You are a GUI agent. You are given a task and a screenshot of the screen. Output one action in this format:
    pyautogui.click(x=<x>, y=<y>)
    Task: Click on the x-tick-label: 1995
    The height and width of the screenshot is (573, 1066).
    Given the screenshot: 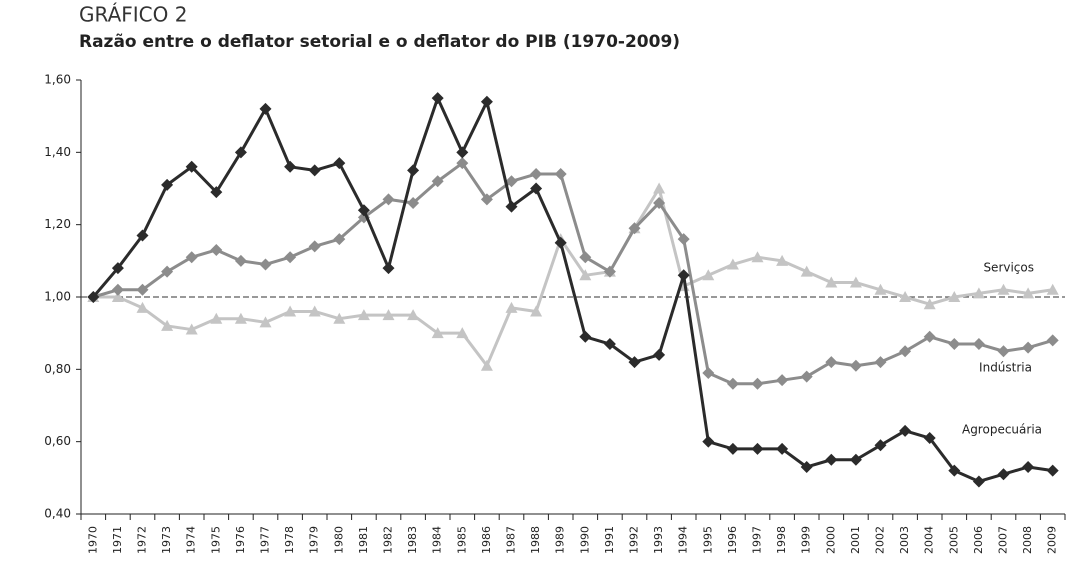 What is the action you would take?
    pyautogui.click(x=707, y=540)
    